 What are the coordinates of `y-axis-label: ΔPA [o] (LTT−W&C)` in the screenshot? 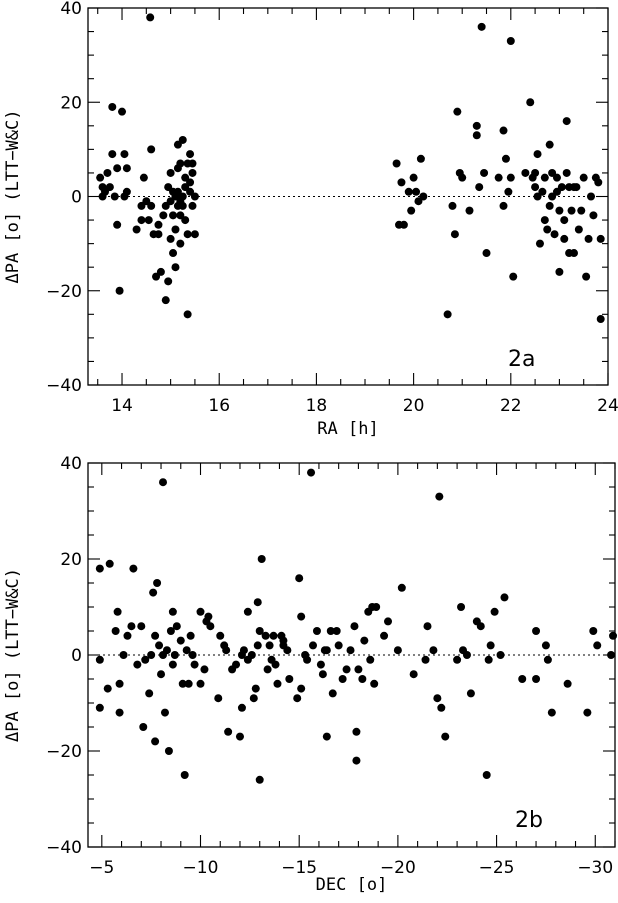 It's located at (13, 197).